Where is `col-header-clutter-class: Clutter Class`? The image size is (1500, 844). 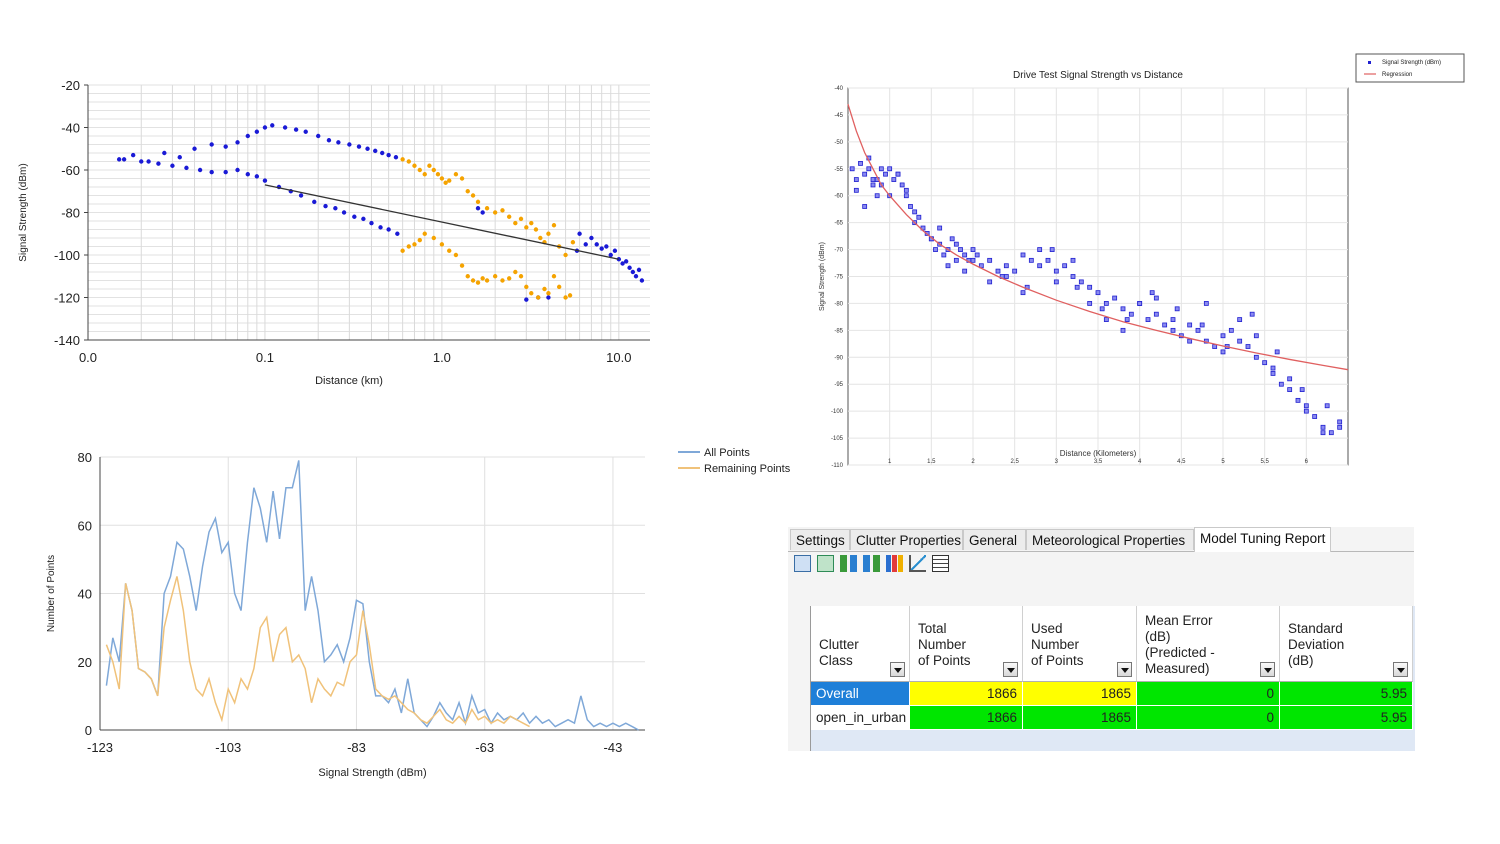
col-header-clutter-class: Clutter Class is located at coordinates (860, 644).